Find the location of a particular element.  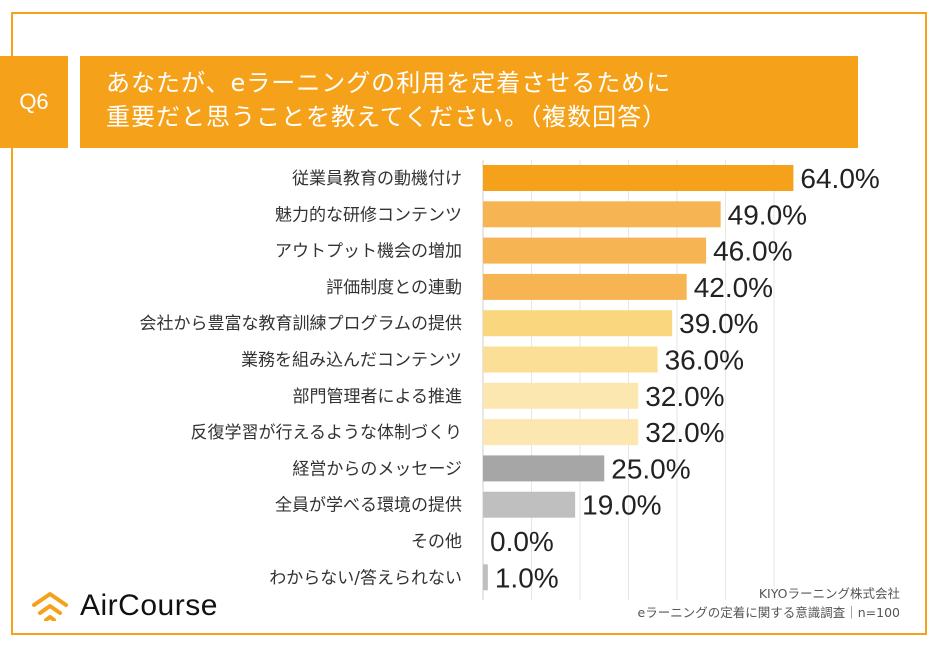

value-label: 1.0% is located at coordinates (527, 577).